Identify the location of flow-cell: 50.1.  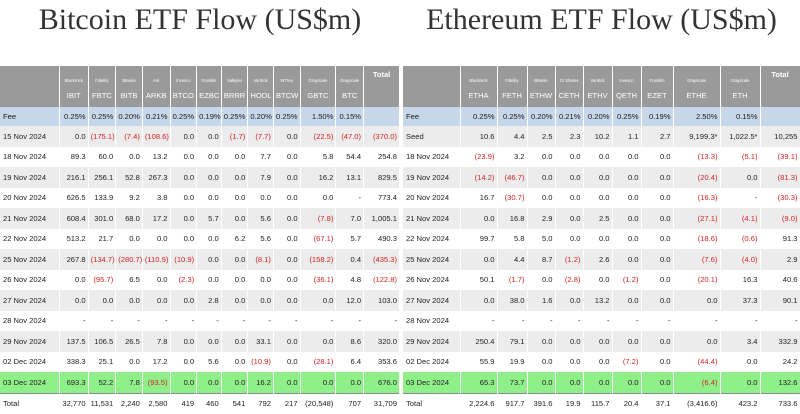
(479, 279).